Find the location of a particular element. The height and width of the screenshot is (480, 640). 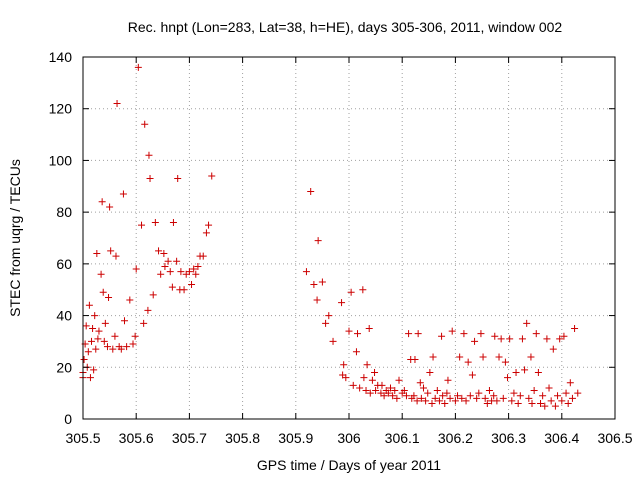

x-tick-label: 306.1 is located at coordinates (402, 438).